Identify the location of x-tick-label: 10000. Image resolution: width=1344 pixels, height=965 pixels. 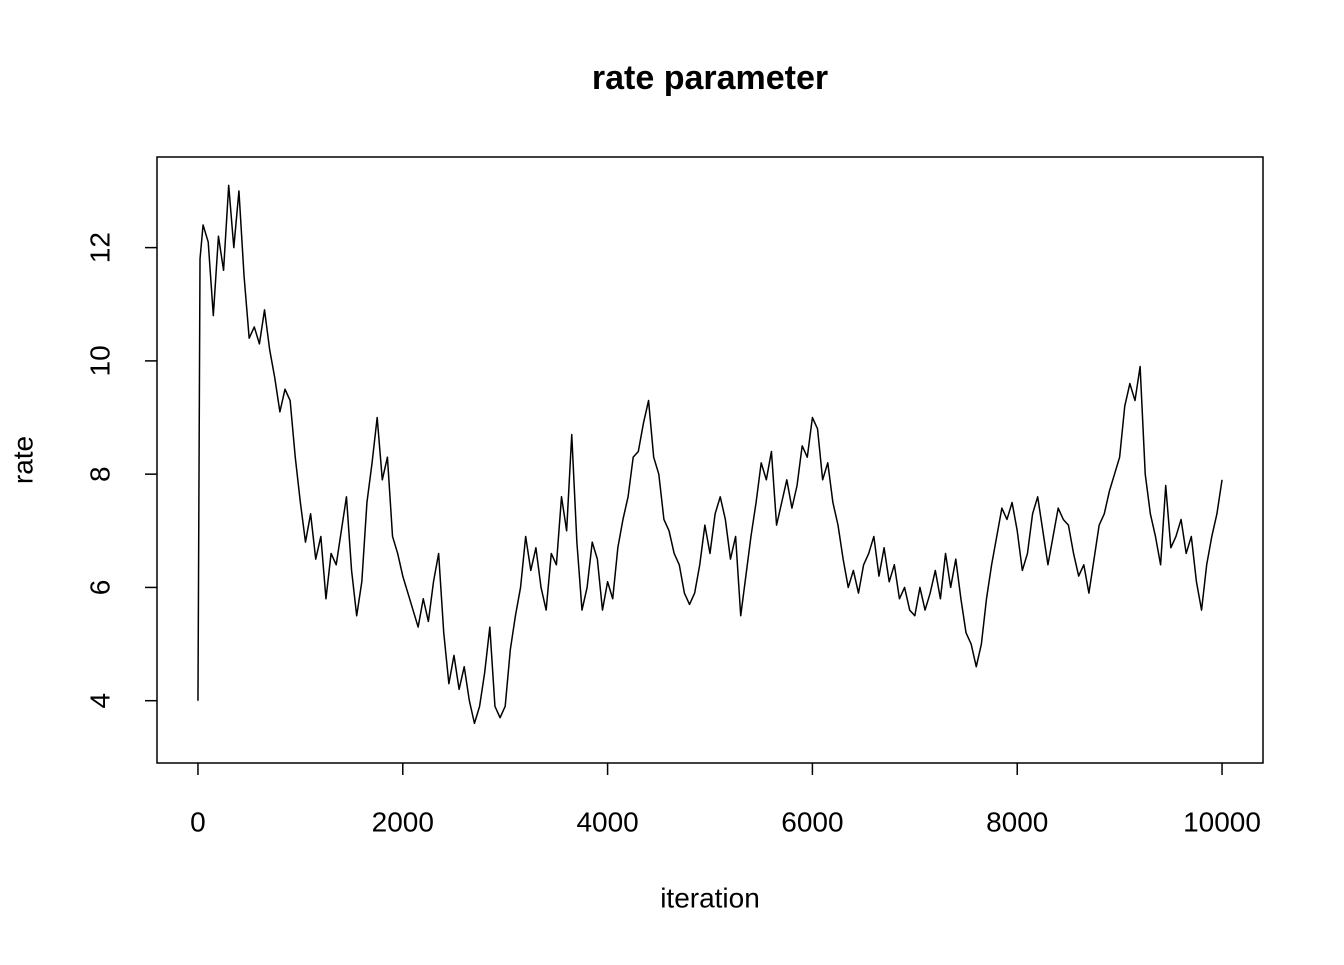
(1222, 821).